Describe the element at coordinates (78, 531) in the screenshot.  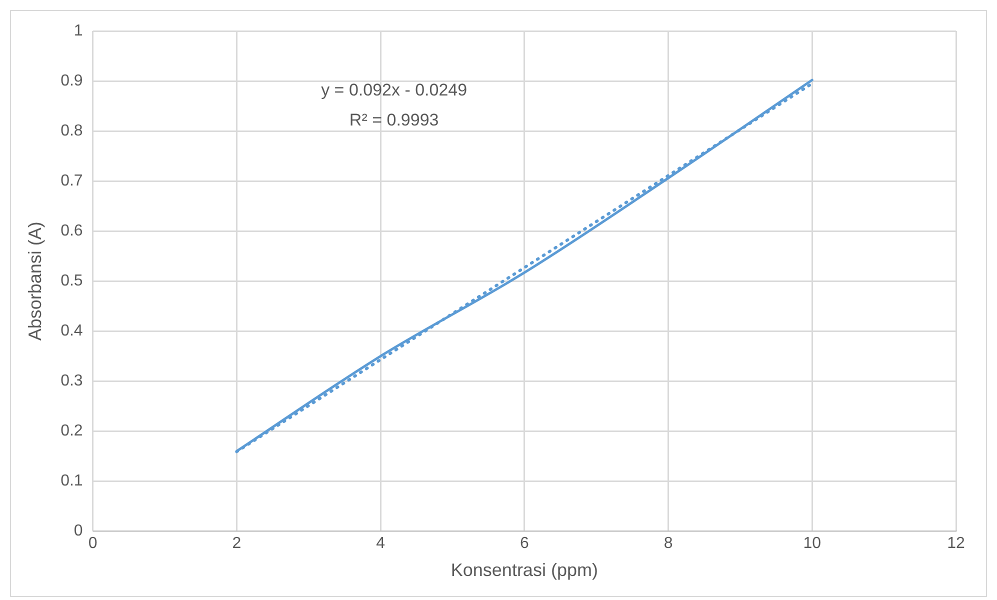
I see `y-tick-label: 0` at that location.